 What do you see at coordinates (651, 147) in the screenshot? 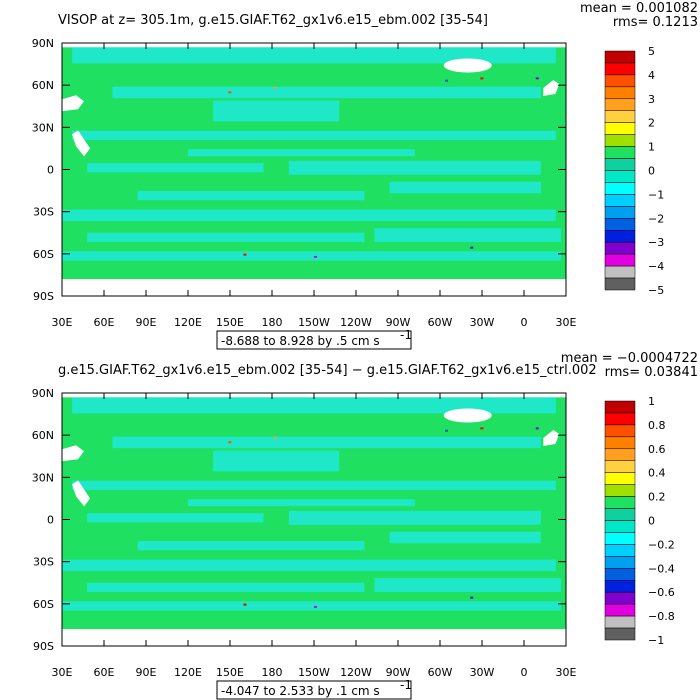
I see `colorbar-label: 1` at bounding box center [651, 147].